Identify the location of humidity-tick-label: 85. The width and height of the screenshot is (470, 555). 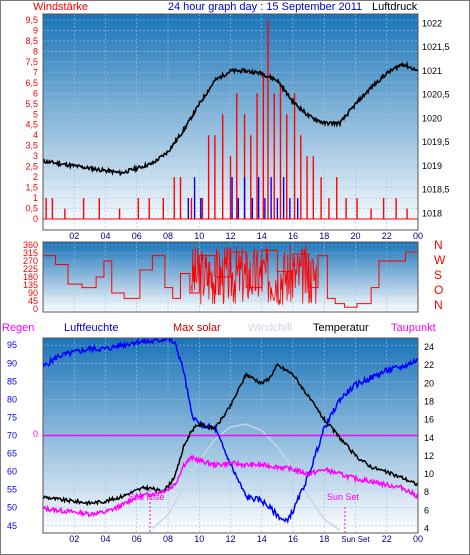
(12, 381).